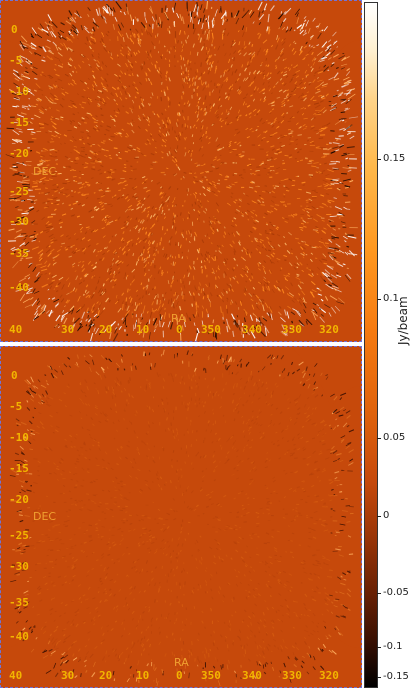 The image size is (417, 690). What do you see at coordinates (403, 320) in the screenshot?
I see `colorbar-unit-label: Jy/beam` at bounding box center [403, 320].